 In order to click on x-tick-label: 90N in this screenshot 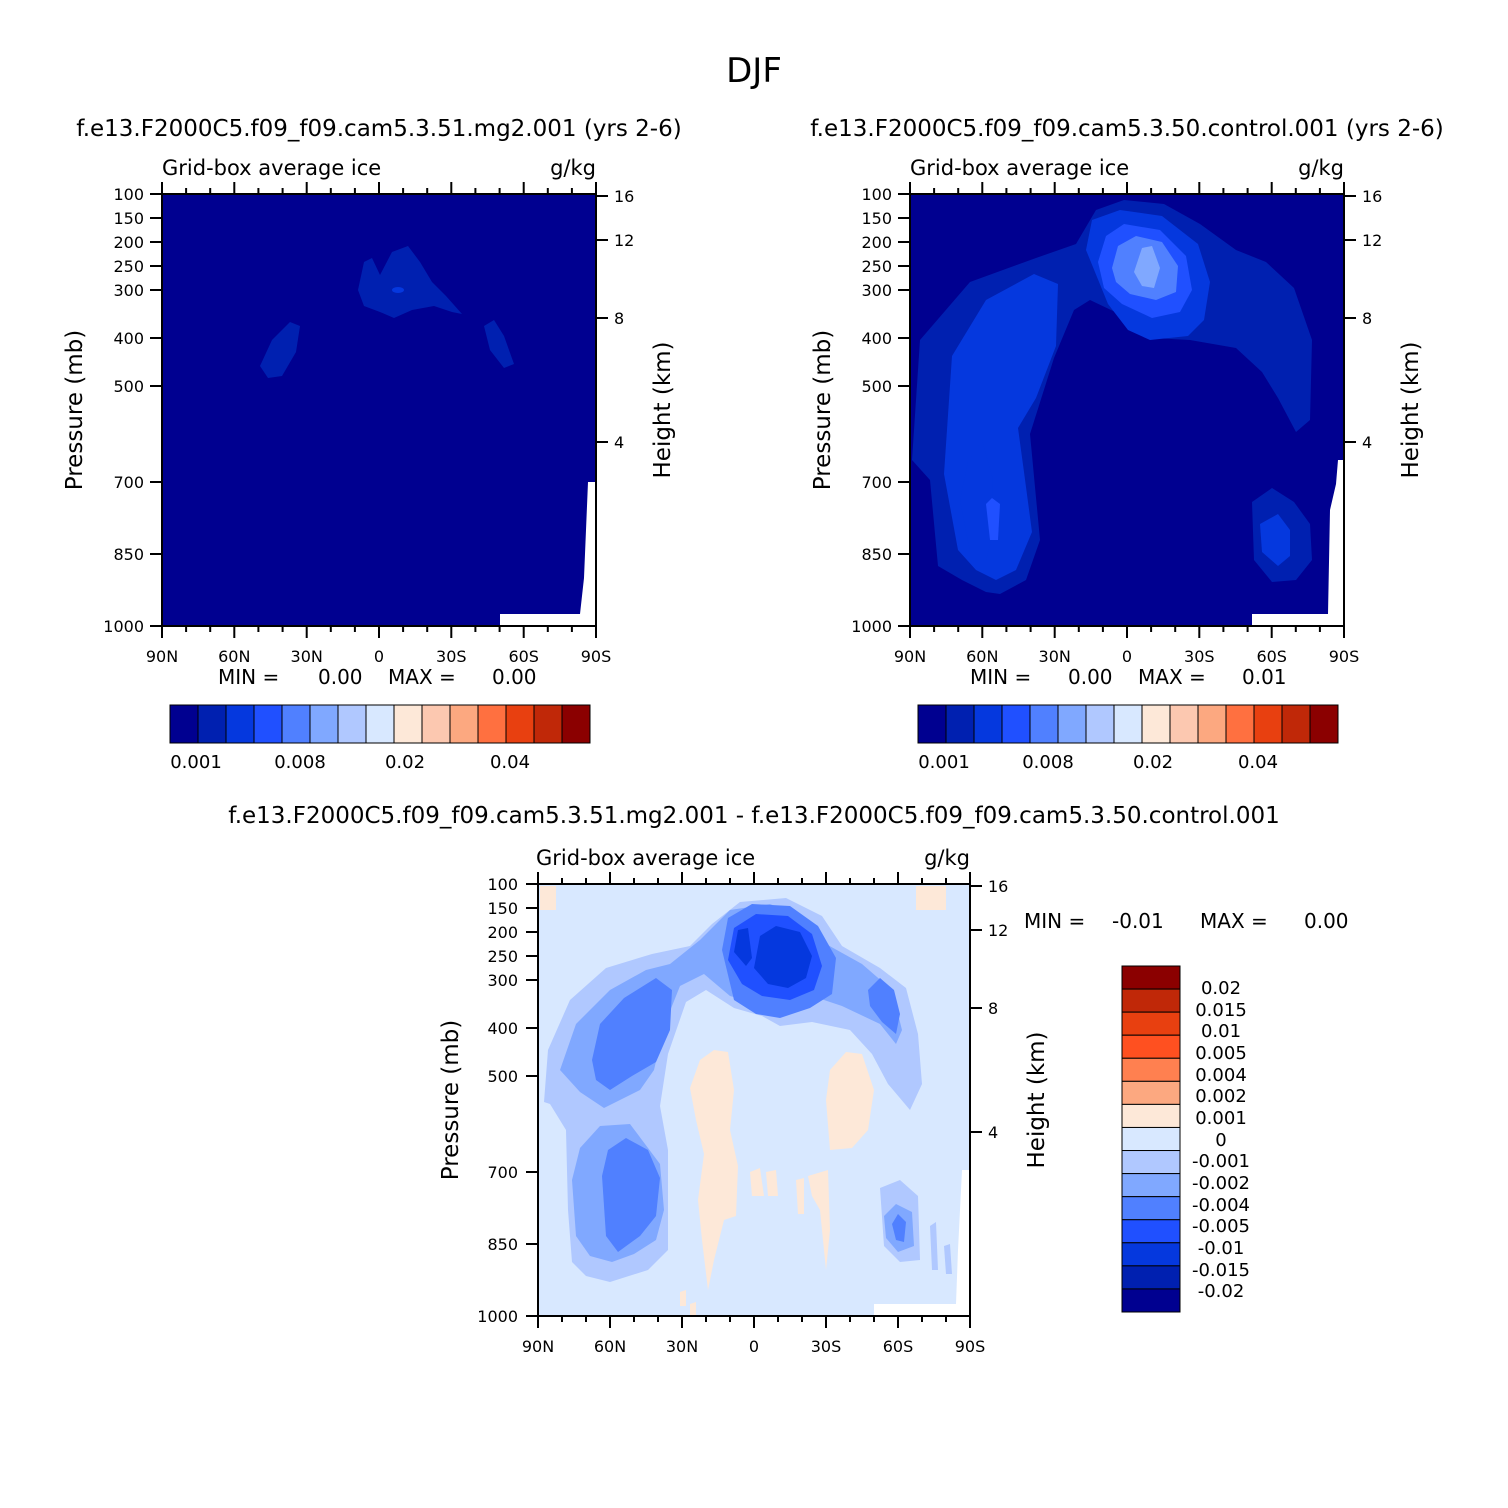, I will do `click(910, 656)`.